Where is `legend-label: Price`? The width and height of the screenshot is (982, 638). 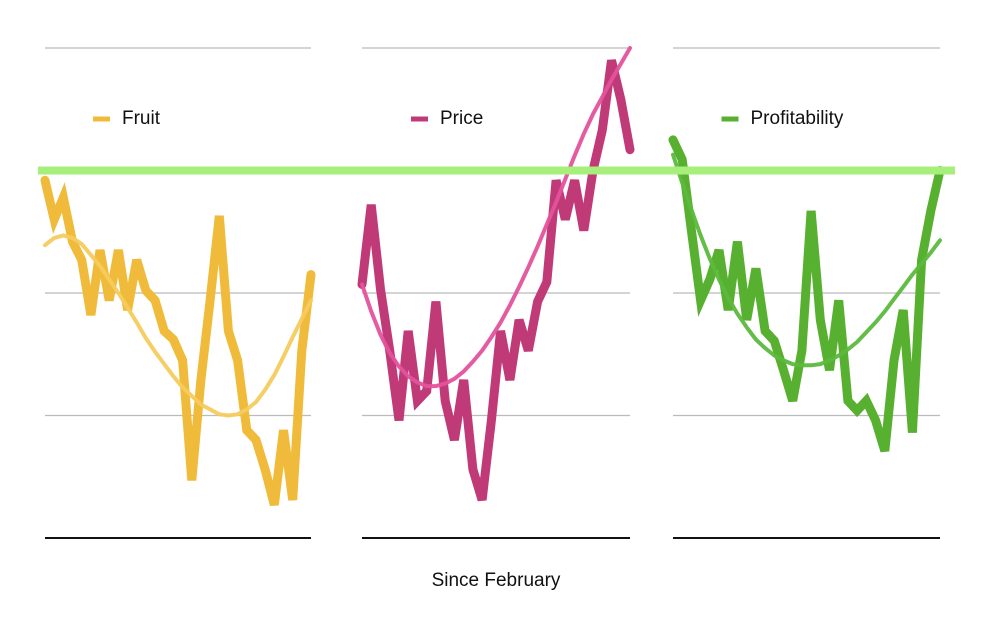
legend-label: Price is located at coordinates (461, 118).